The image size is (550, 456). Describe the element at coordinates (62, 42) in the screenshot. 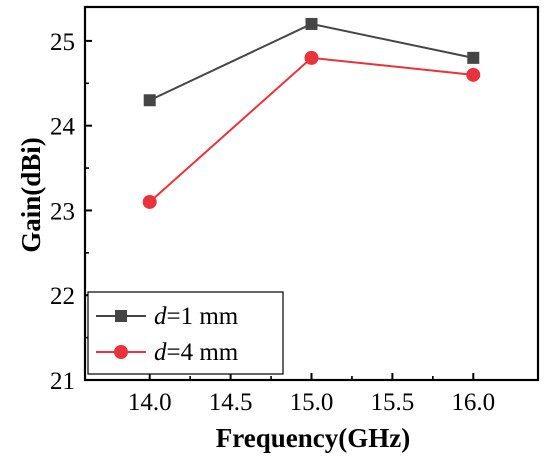

I see `y-tick-label: 25` at that location.